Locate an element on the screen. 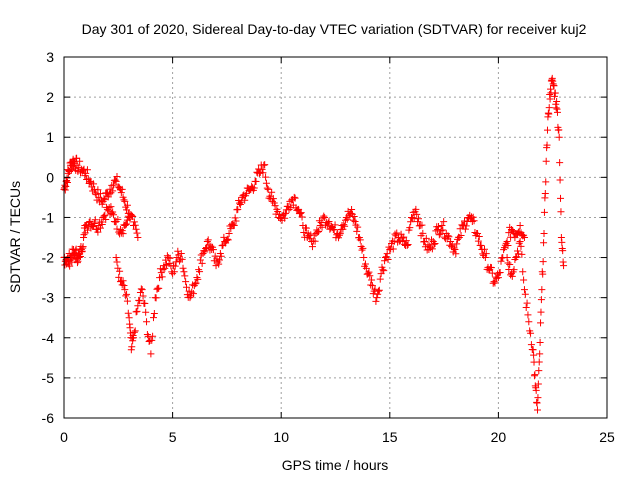 The height and width of the screenshot is (480, 640). x-tick-label: 25 is located at coordinates (607, 437).